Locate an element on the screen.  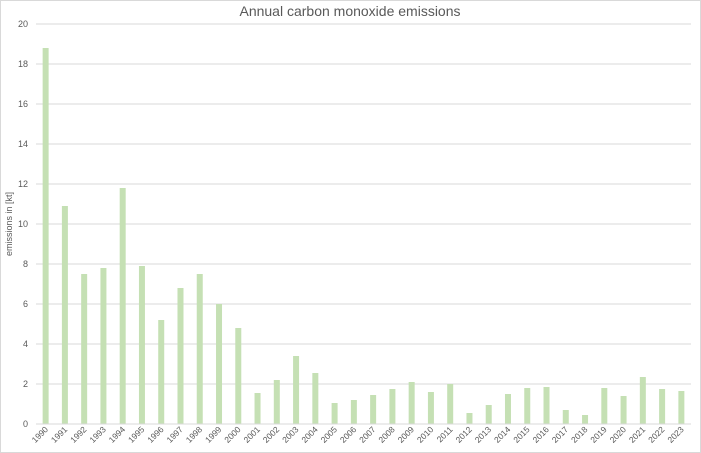
bar-2001 is located at coordinates (257, 408).